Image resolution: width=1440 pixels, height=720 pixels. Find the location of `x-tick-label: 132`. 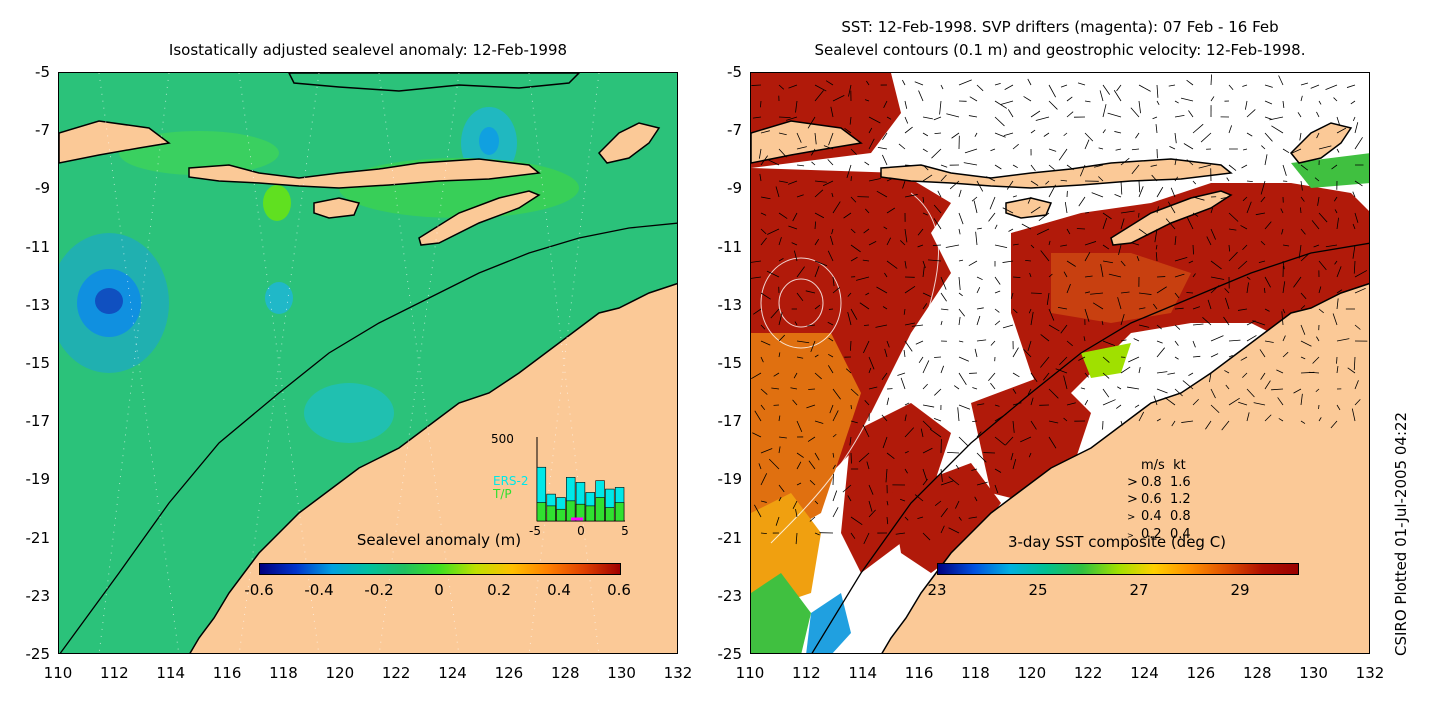

x-tick-label: 132 is located at coordinates (1370, 673).